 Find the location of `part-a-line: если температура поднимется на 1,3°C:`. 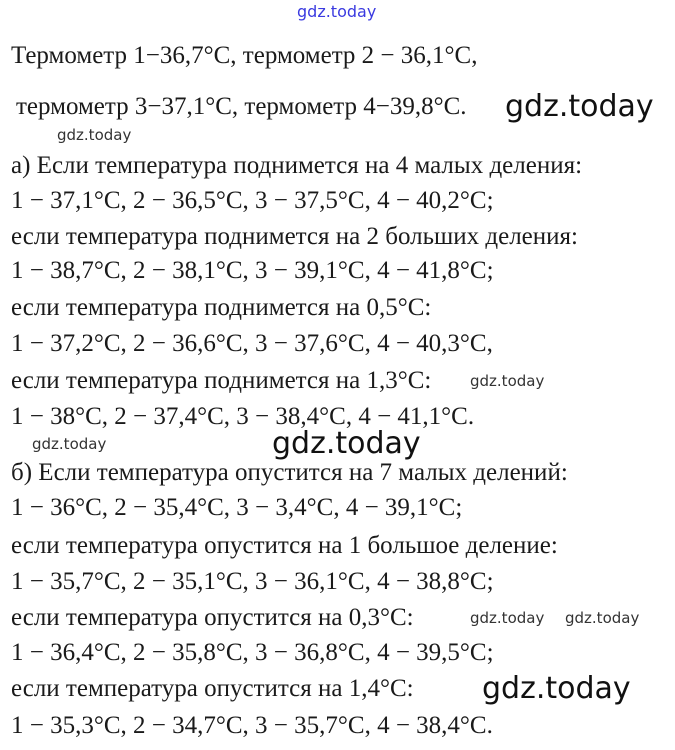

part-a-line: если температура поднимется на 1,3°C: is located at coordinates (221, 380).